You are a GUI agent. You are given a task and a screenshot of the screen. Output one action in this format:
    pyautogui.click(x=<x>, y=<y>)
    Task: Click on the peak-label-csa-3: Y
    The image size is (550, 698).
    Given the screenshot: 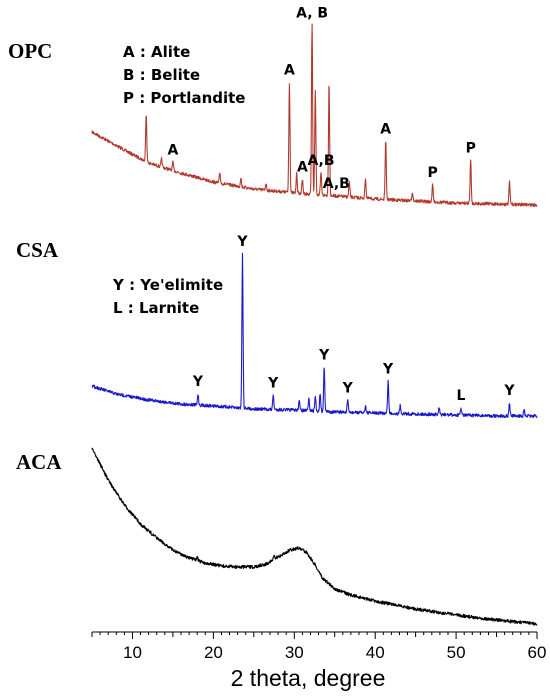 What is the action you would take?
    pyautogui.click(x=324, y=356)
    